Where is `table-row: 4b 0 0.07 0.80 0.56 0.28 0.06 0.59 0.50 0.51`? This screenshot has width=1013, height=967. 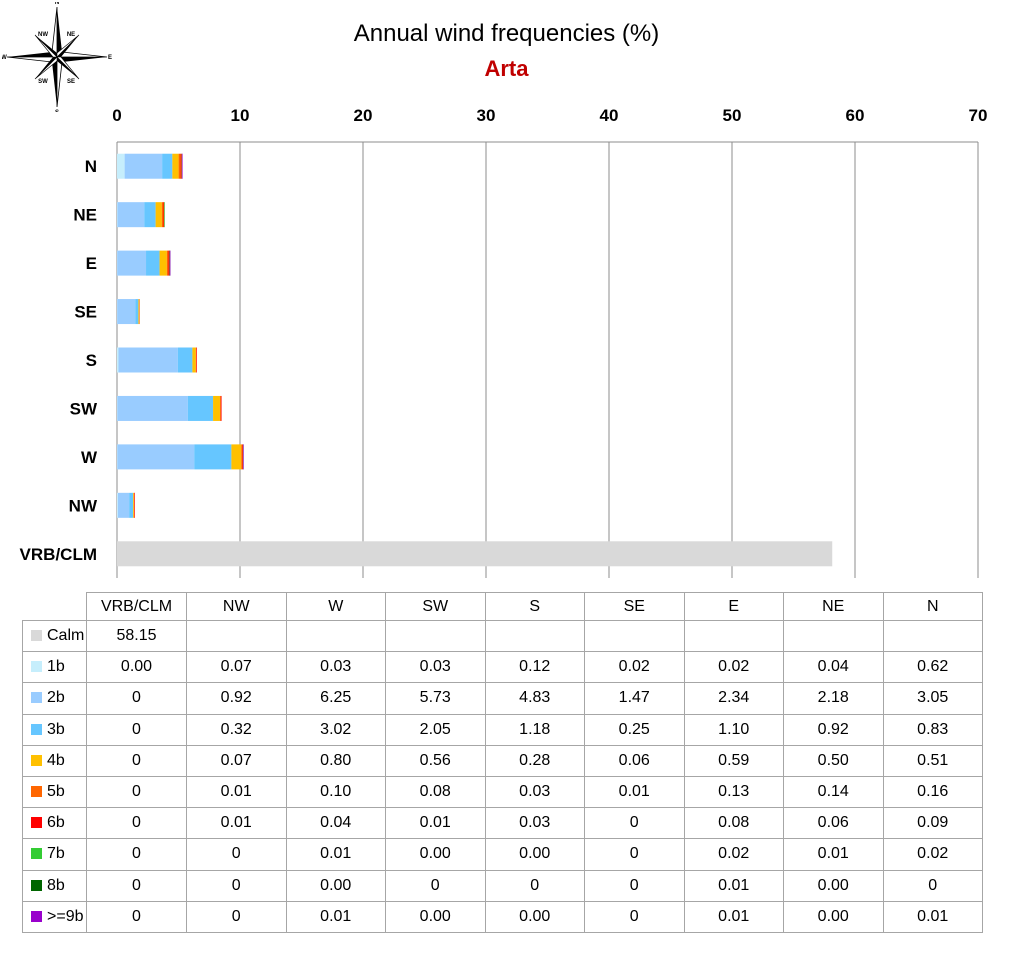
table-row: 4b 0 0.07 0.80 0.56 0.28 0.06 0.59 0.50 0.51 is located at coordinates (502, 760).